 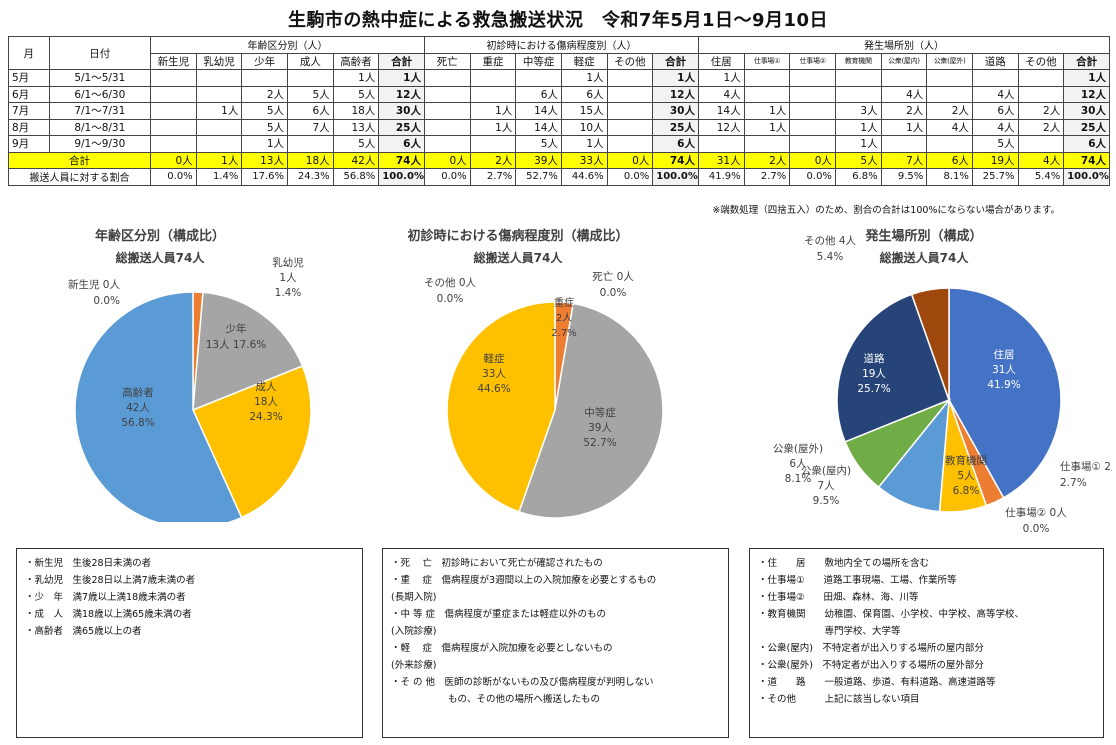 I want to click on table-cell: 5人, so click(x=538, y=144).